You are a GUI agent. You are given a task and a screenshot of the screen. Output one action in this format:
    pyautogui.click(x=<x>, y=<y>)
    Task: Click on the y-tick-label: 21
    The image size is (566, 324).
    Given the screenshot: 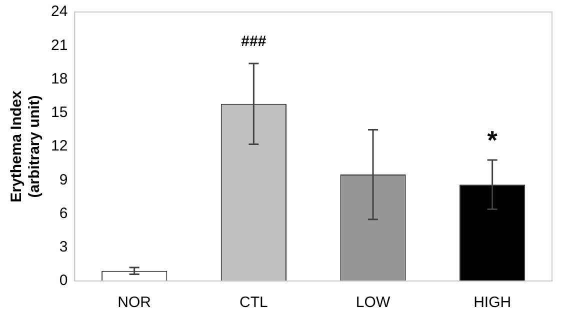 What is the action you would take?
    pyautogui.click(x=59, y=45)
    